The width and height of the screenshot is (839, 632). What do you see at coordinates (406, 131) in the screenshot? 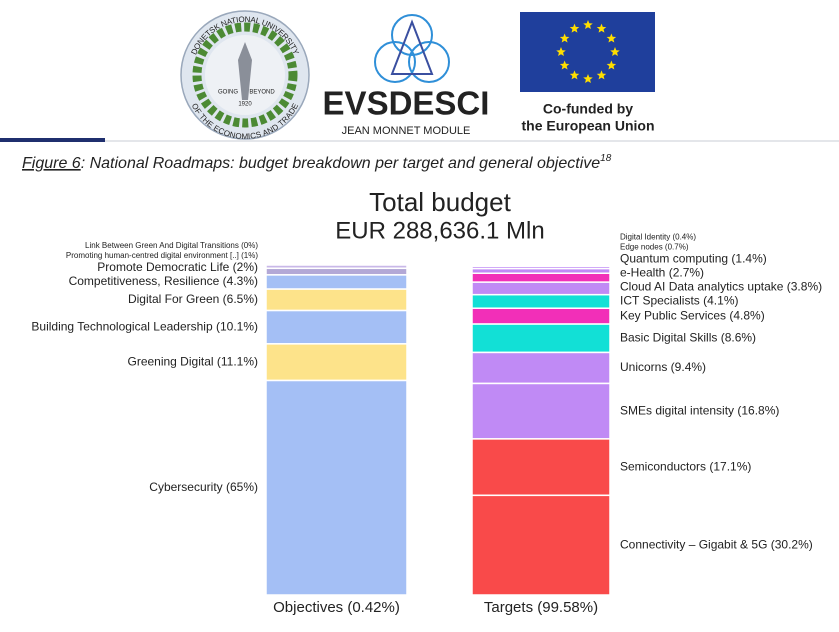
I see `module-subtitle: JEAN MONNET MODULE` at bounding box center [406, 131].